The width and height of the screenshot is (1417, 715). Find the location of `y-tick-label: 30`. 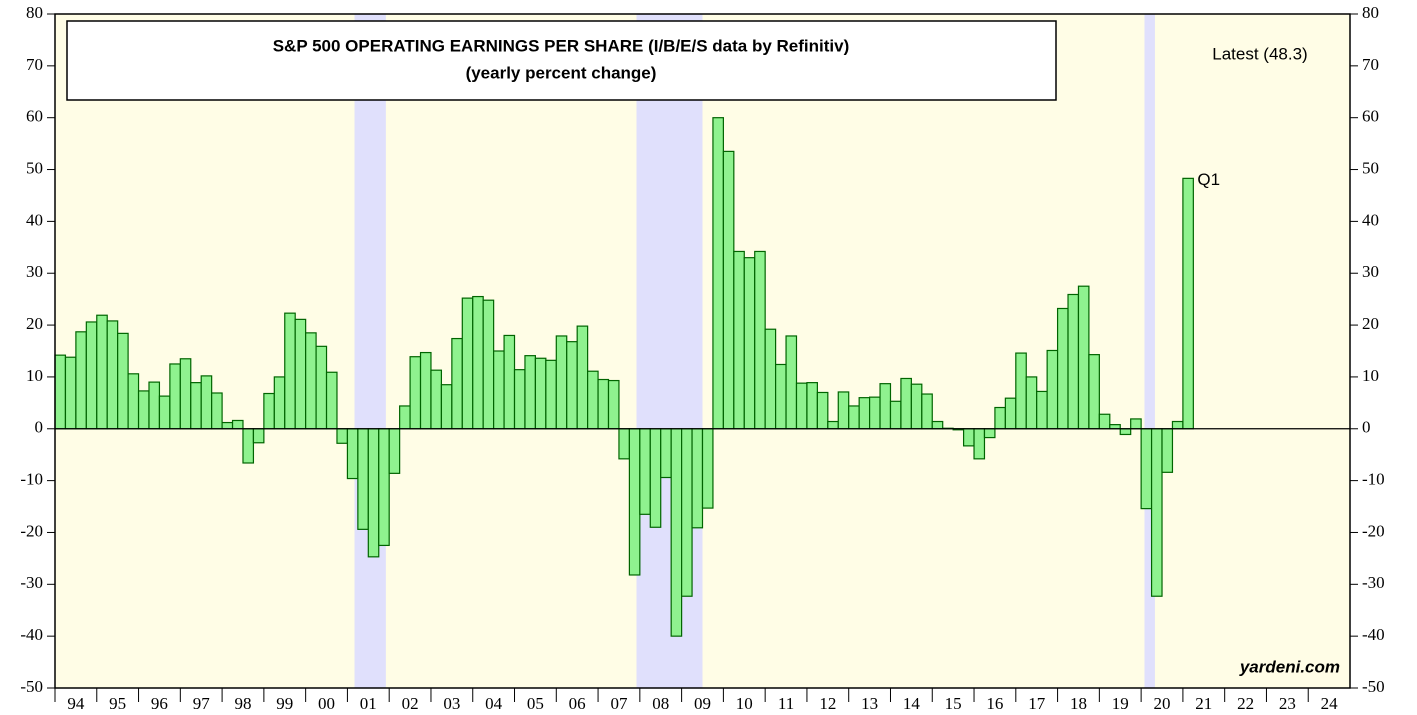

y-tick-label: 30 is located at coordinates (34, 271).